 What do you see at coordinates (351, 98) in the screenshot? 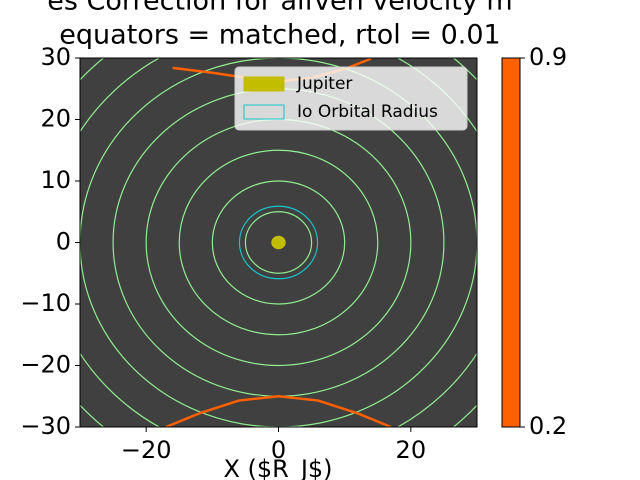
I see `legend-box` at bounding box center [351, 98].